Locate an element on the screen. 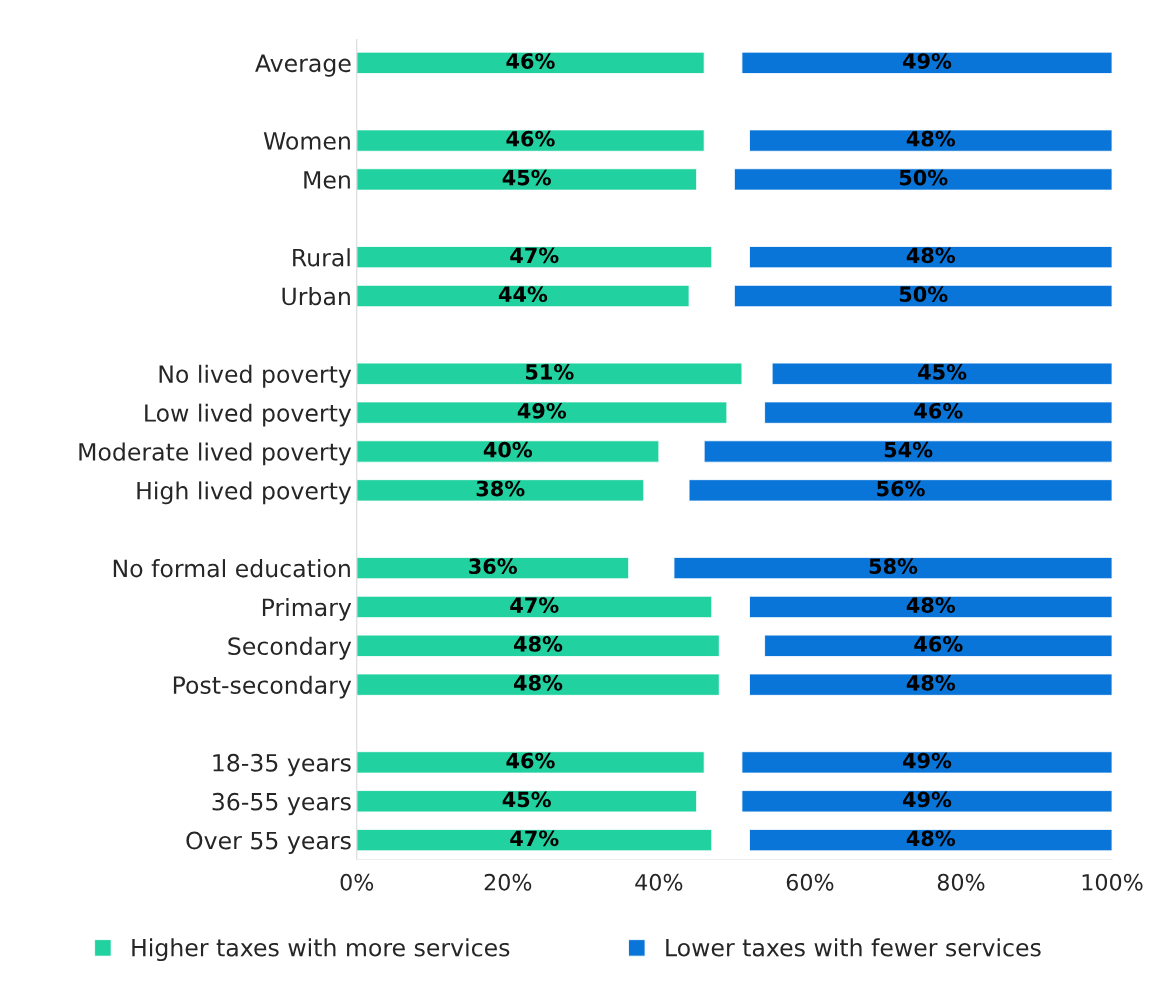  y-tick-label: Men is located at coordinates (327, 180).